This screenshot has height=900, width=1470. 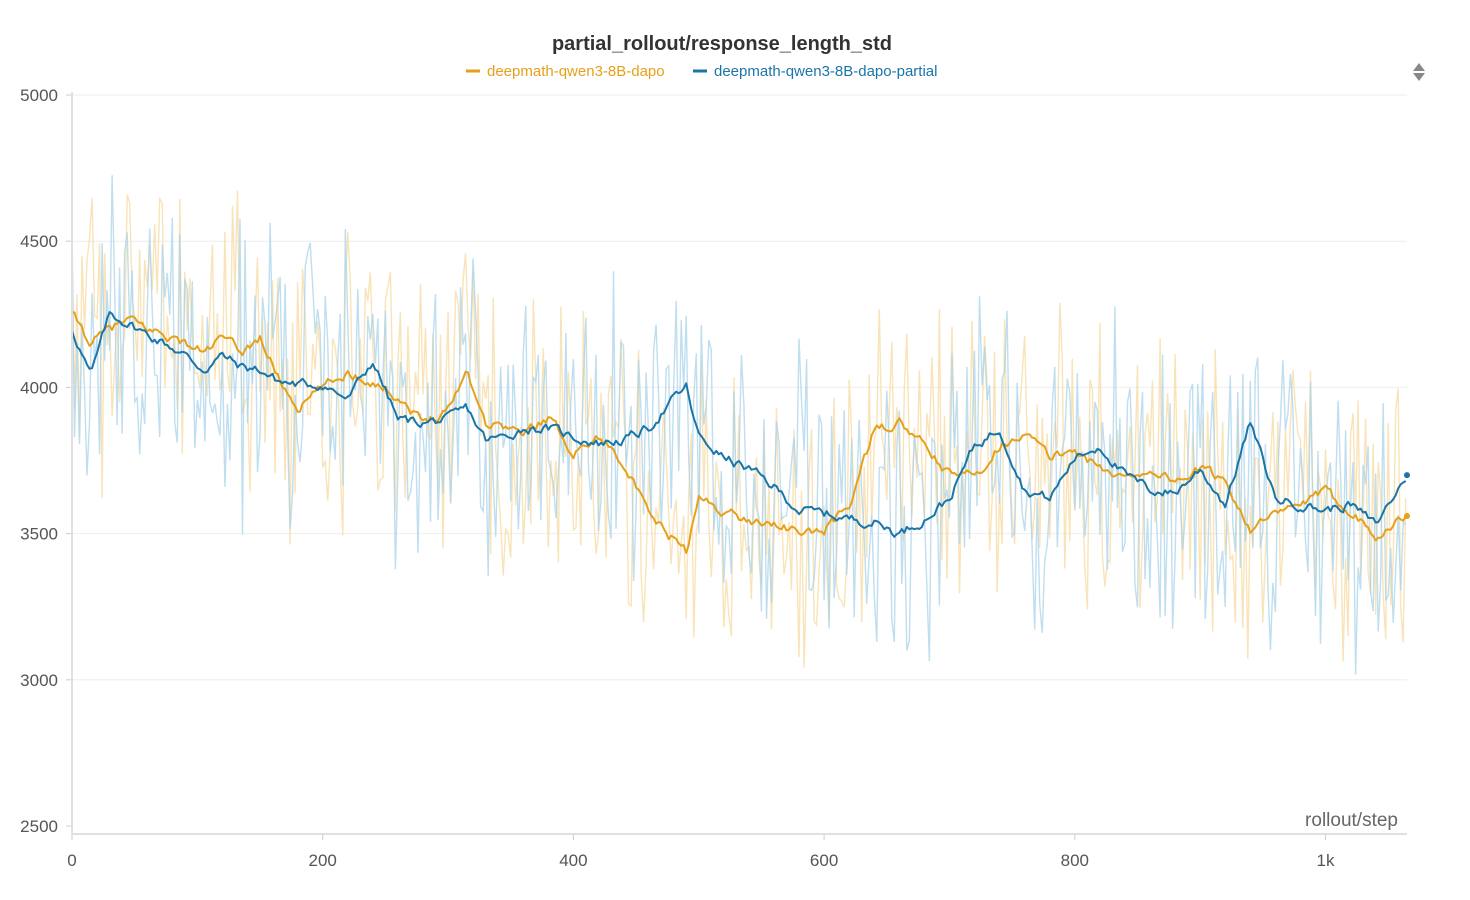 What do you see at coordinates (576, 71) in the screenshot?
I see `legend-label-dapo: deepmath-qwen3-8B-dapo` at bounding box center [576, 71].